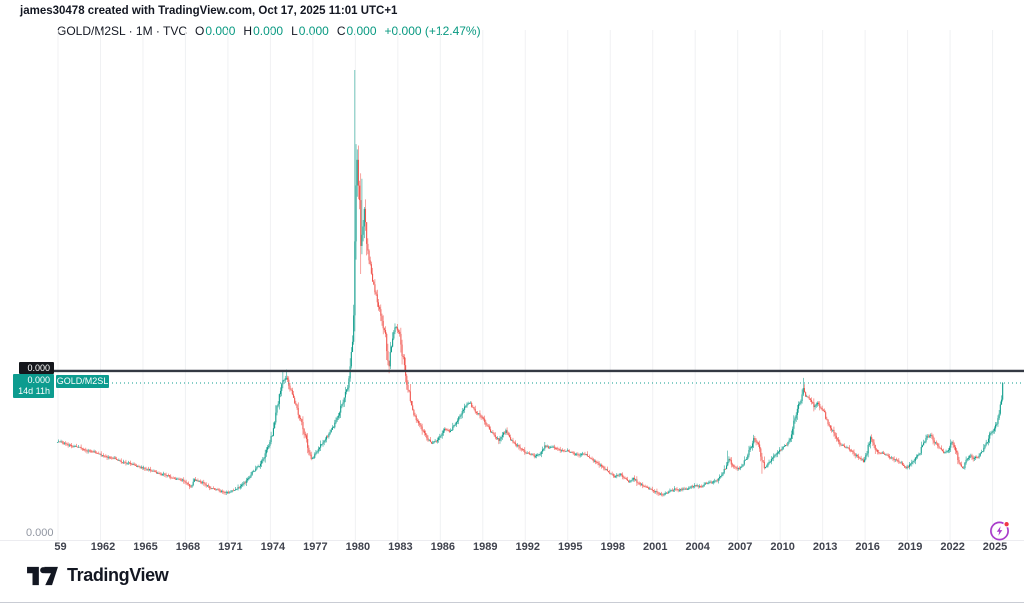 The width and height of the screenshot is (1024, 603). I want to click on x-axis-label: 2007, so click(740, 547).